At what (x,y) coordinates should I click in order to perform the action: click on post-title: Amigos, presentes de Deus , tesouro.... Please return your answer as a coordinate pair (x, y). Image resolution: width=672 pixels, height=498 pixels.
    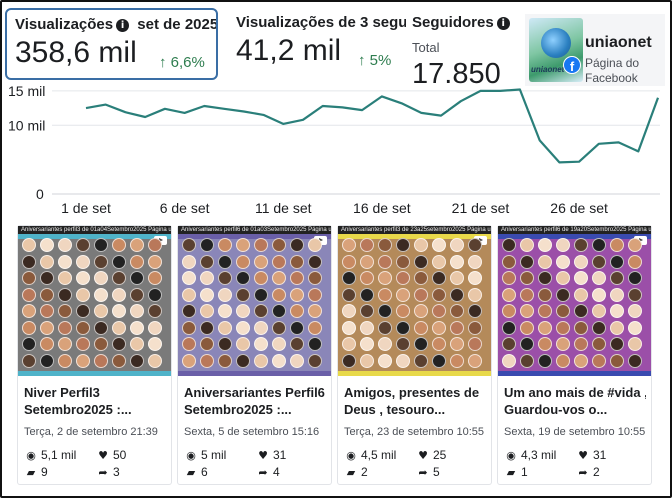
    Looking at the image, I should click on (415, 401).